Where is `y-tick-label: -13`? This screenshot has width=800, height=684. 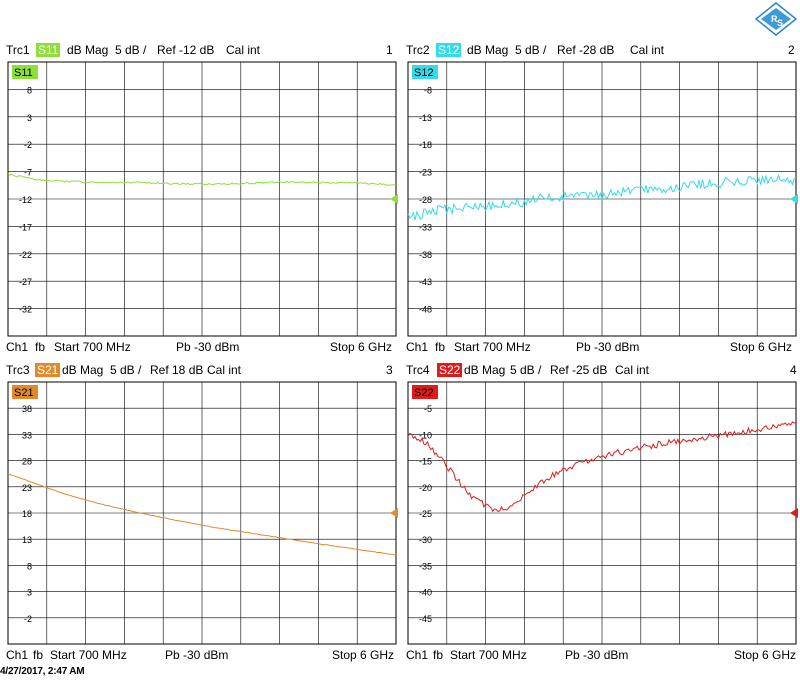
y-tick-label: -13 is located at coordinates (425, 118).